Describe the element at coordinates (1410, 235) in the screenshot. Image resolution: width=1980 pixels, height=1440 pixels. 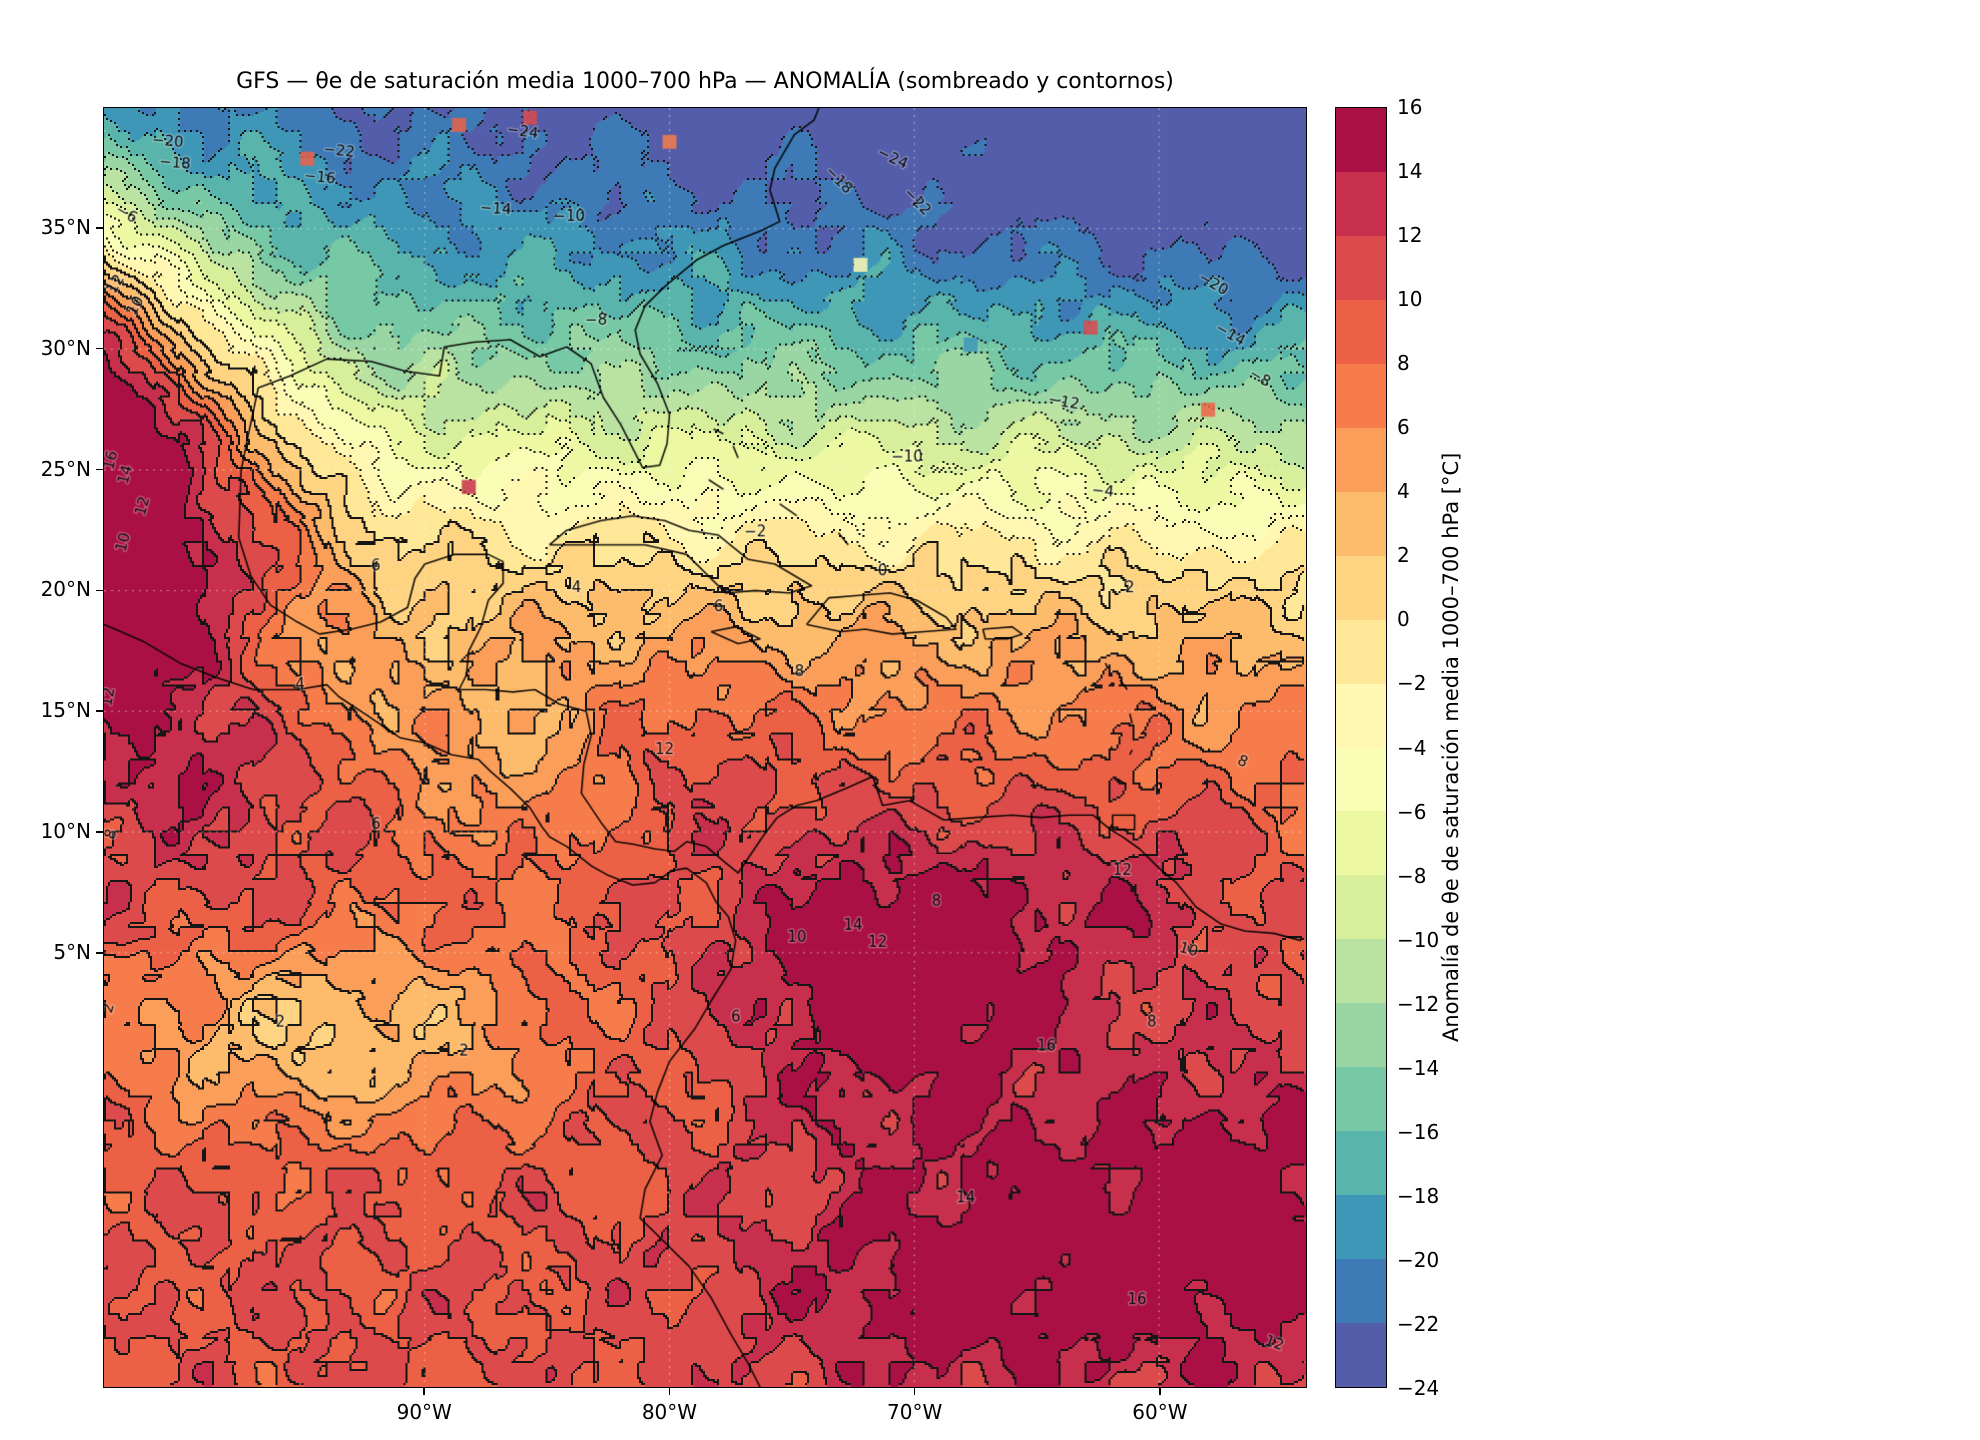
I see `colorbar-tick-label: 12` at that location.